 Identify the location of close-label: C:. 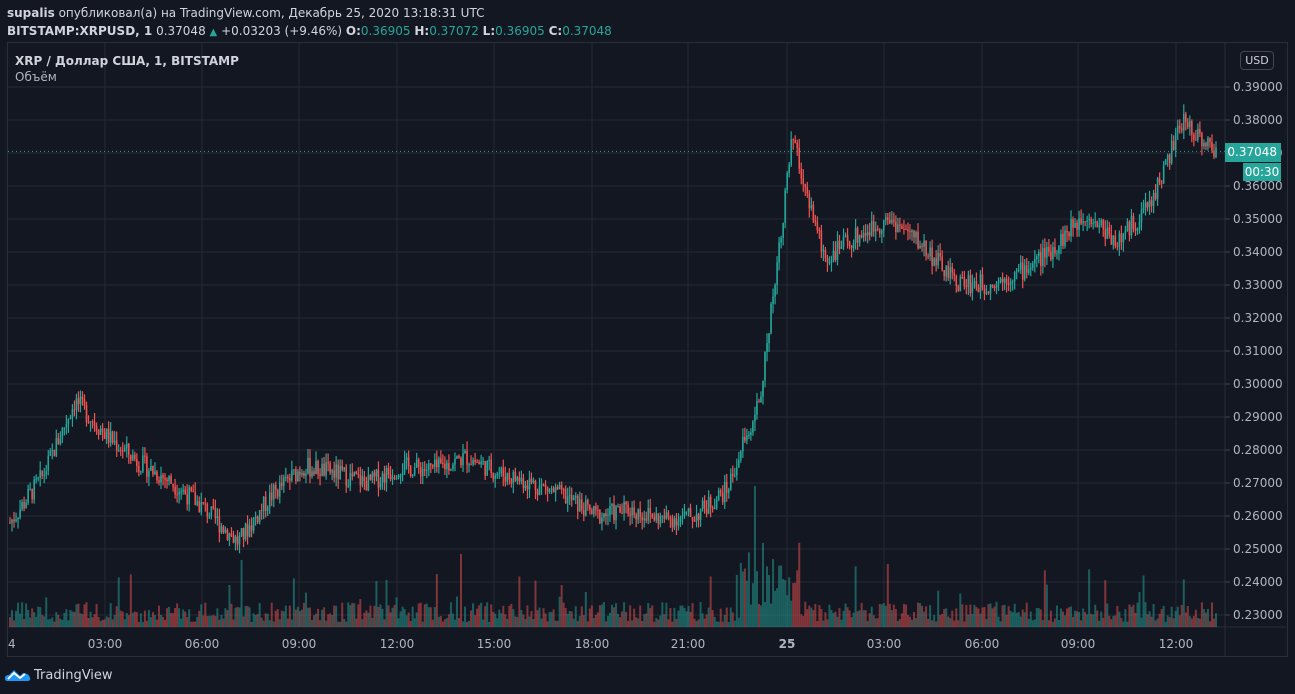
(555, 31).